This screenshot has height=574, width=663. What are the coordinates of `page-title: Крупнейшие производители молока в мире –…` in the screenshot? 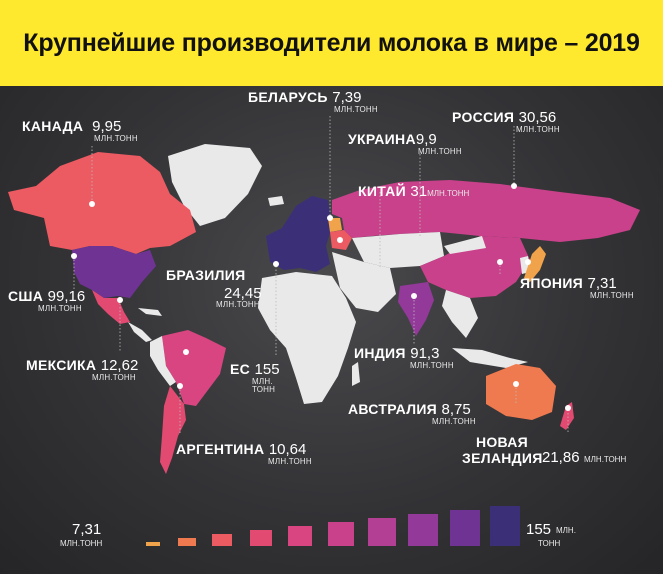 It's located at (331, 42).